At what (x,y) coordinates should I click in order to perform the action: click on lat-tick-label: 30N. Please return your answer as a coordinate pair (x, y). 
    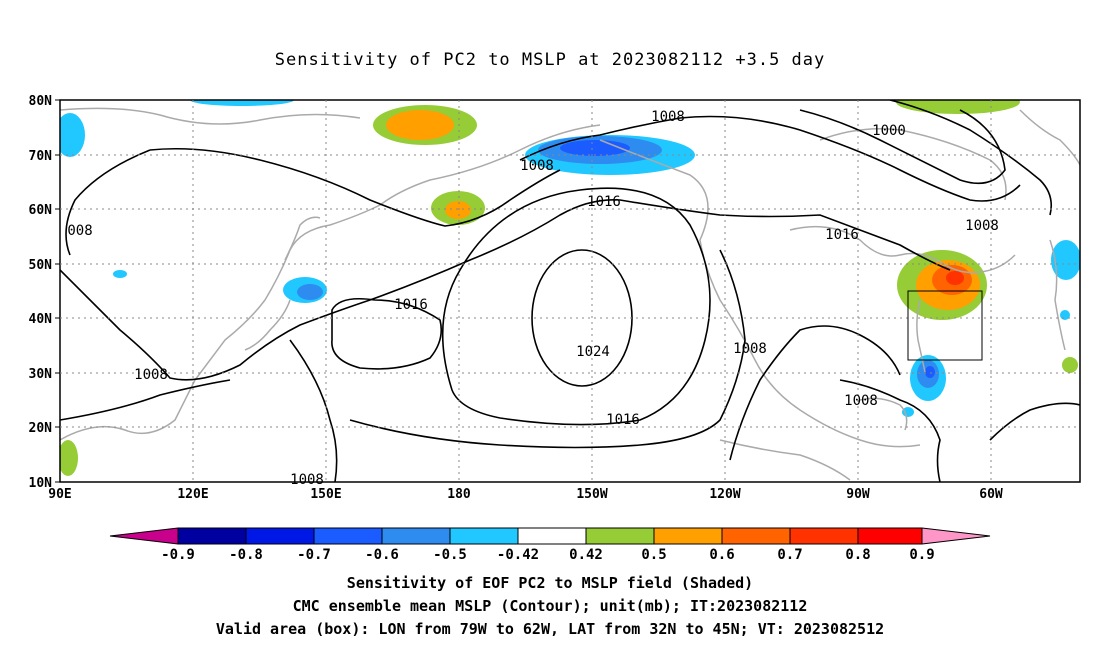
    Looking at the image, I should click on (41, 374).